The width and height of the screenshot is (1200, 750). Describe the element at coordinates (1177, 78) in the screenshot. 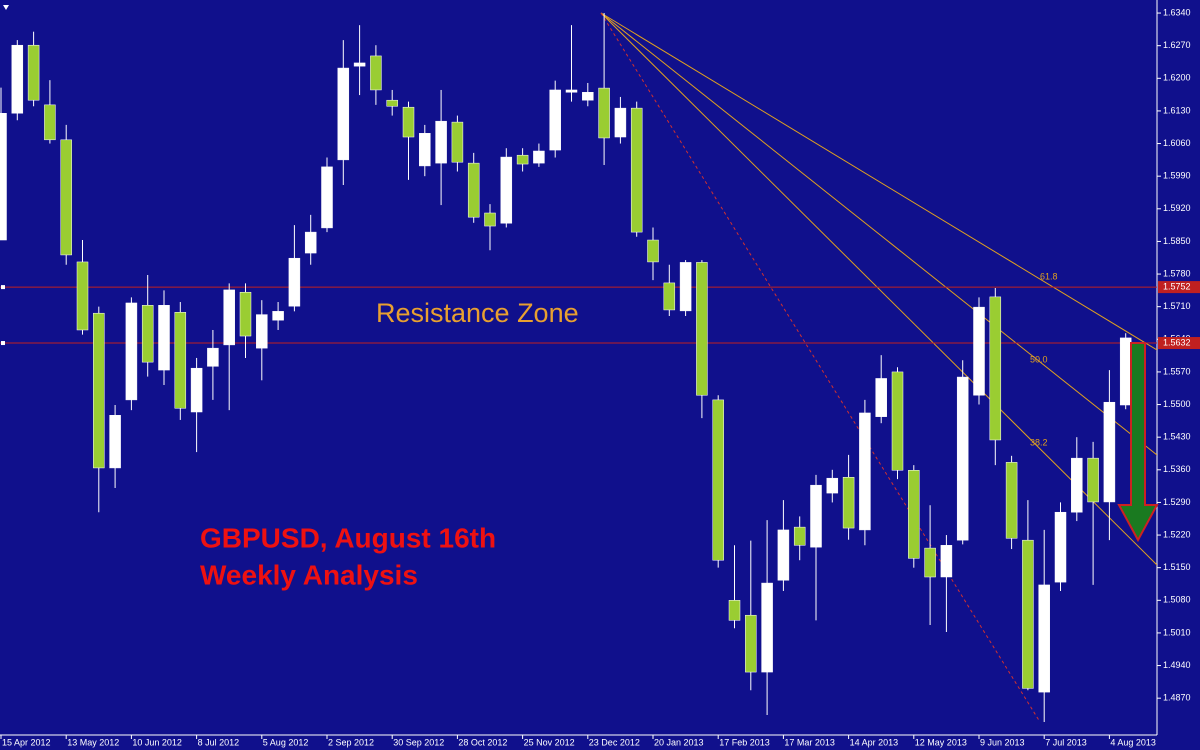

I see `y-tick-label: 1.6200` at that location.